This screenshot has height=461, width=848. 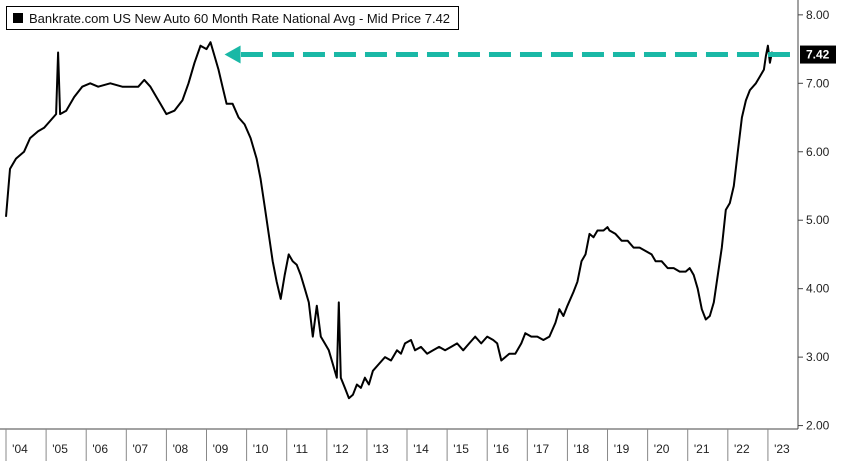 I want to click on x-tick-label: '08, so click(x=181, y=449).